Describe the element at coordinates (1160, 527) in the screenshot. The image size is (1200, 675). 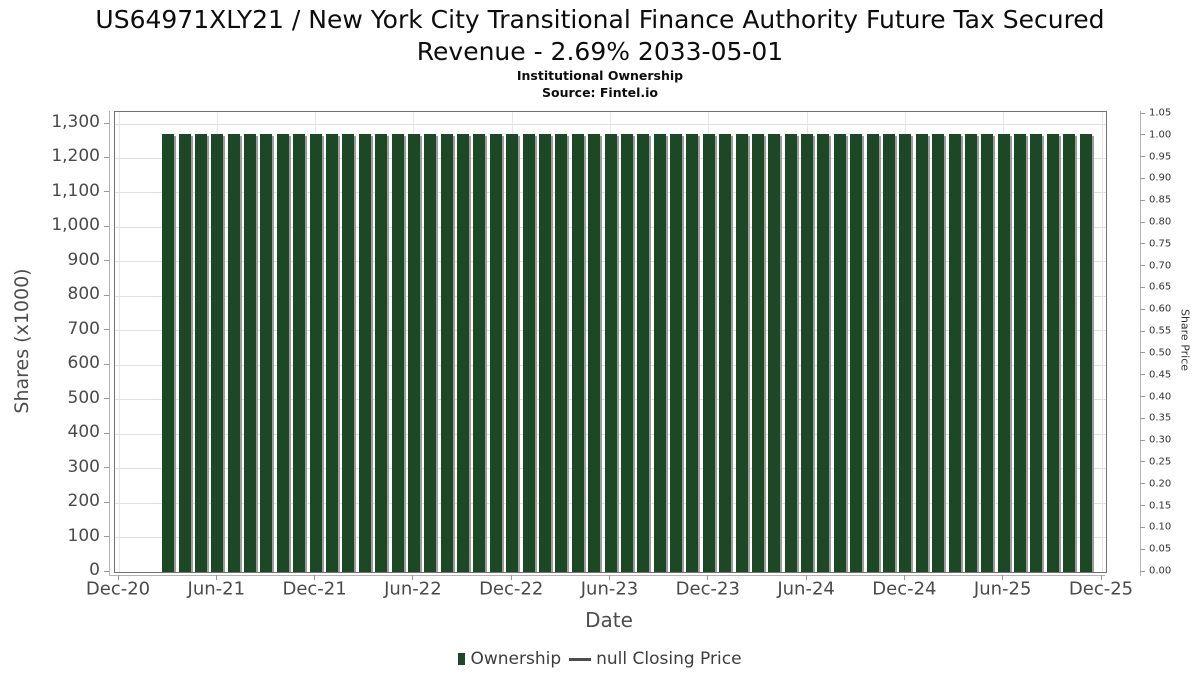
I see `y-right-tick-label: 0.10` at that location.